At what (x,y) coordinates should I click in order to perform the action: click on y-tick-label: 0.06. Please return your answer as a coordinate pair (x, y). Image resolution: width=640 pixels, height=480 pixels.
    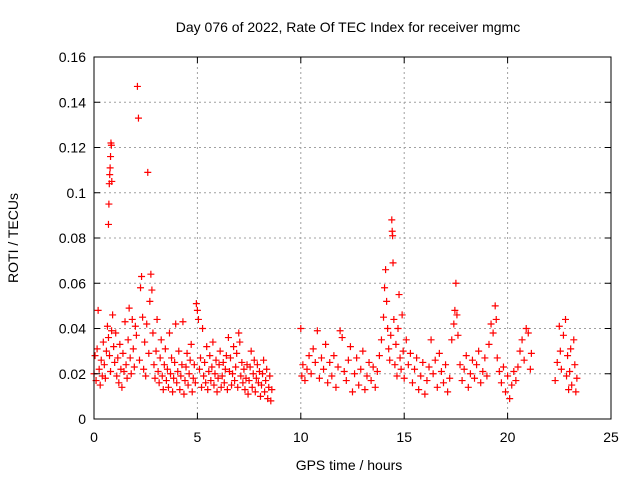
    Looking at the image, I should click on (72, 283).